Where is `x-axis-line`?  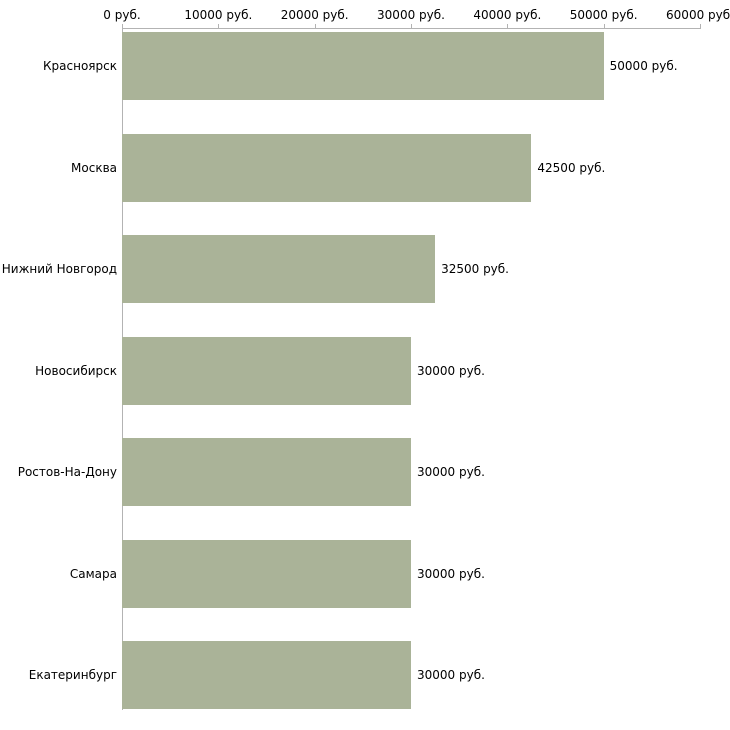
x-axis-line is located at coordinates (411, 28).